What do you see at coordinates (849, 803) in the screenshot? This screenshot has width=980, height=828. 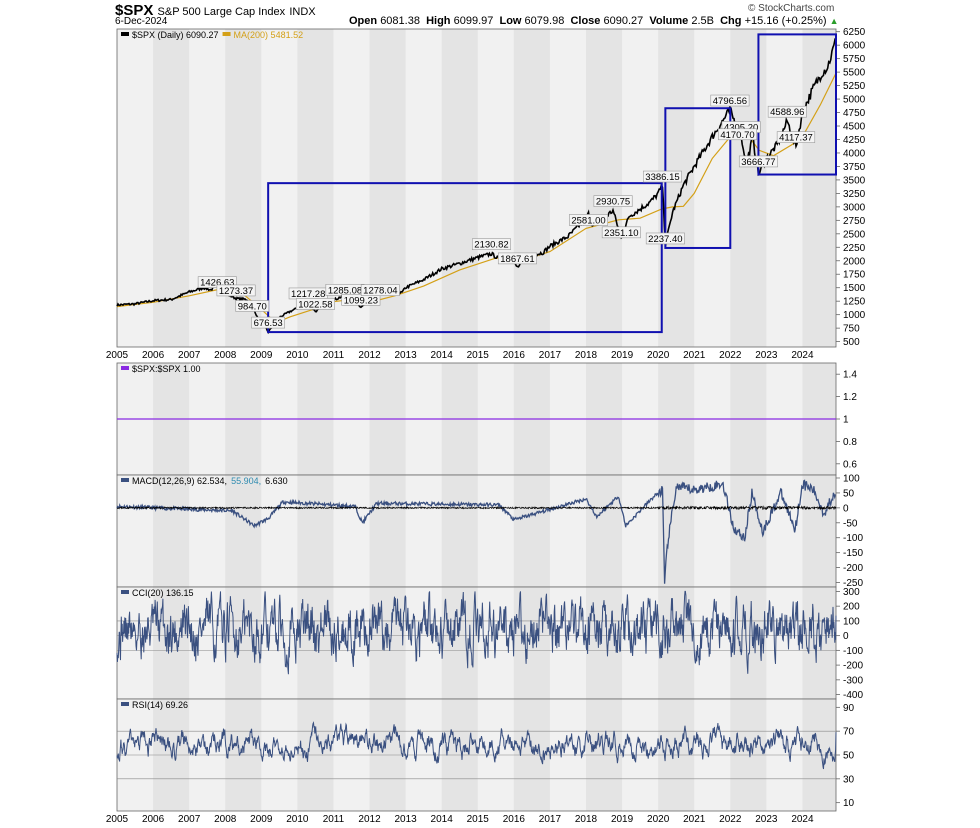 I see `y-tick-label: 10` at bounding box center [849, 803].